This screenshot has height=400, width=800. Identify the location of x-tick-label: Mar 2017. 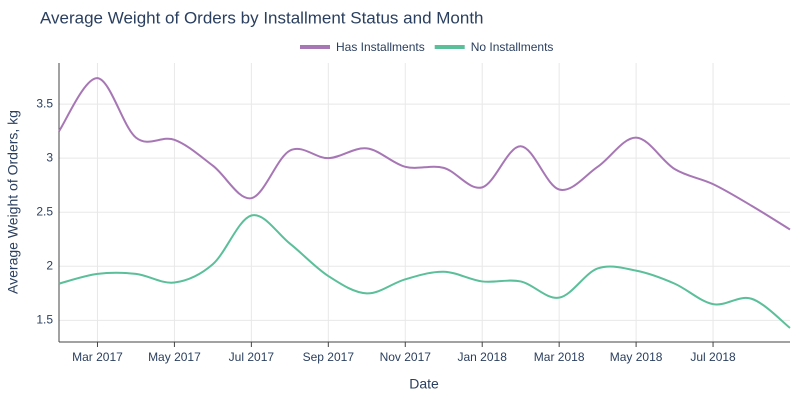
(97, 357).